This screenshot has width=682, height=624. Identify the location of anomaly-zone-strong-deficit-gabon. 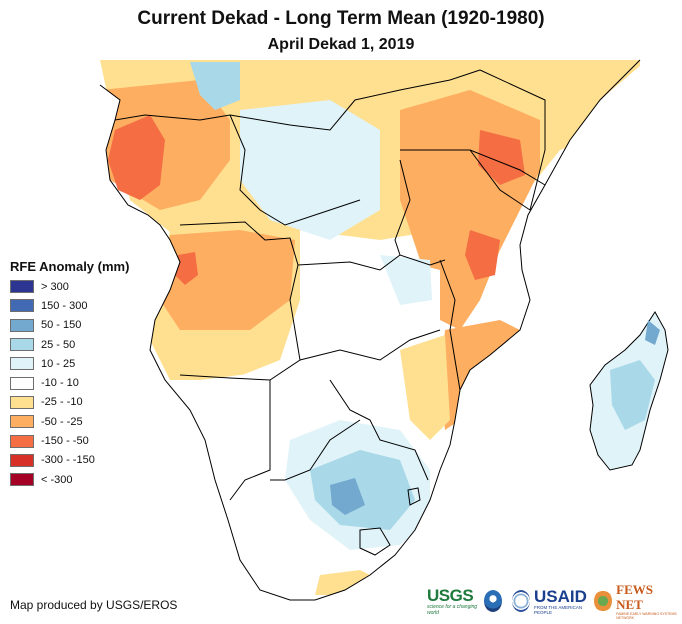
(136, 157).